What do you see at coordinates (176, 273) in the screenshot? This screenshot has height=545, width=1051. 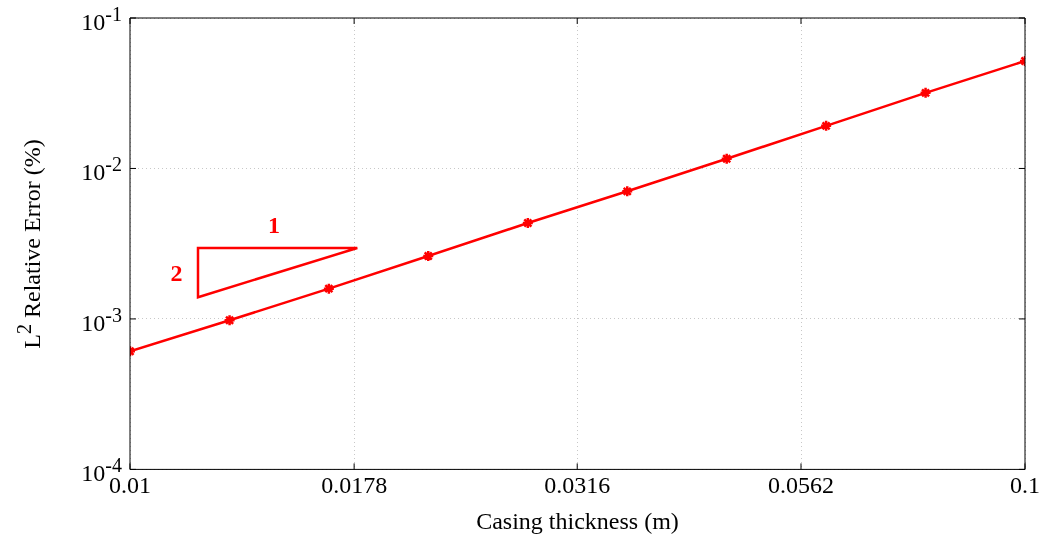 I see `annotation: 2` at bounding box center [176, 273].